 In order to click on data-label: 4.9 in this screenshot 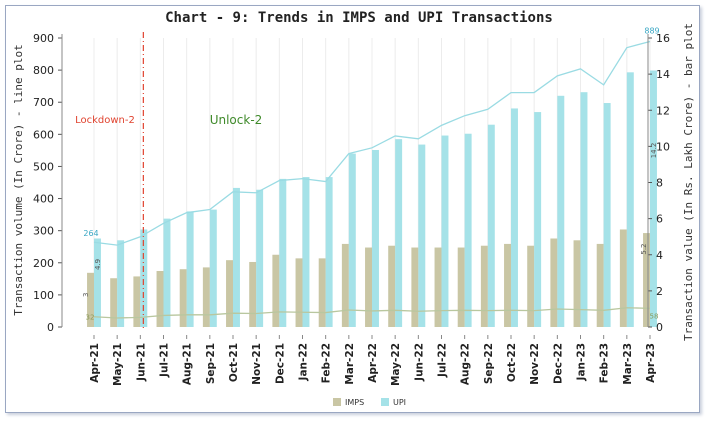, I will do `click(98, 264)`.